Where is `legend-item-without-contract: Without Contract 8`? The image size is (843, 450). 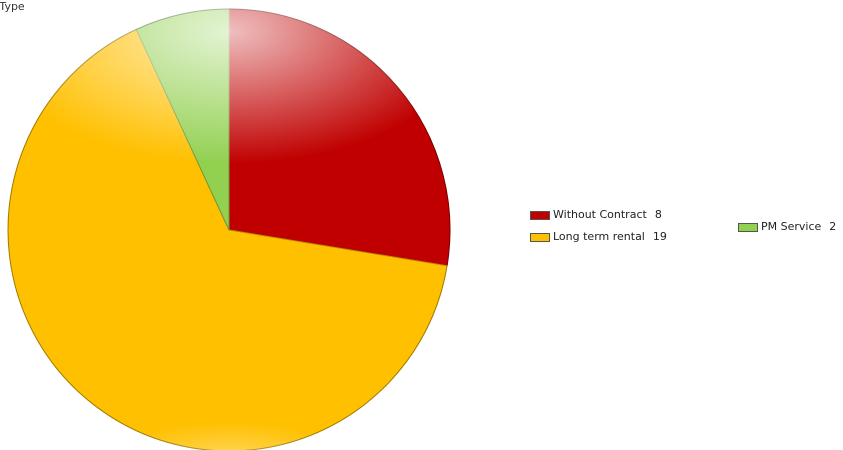 legend-item-without-contract: Without Contract 8 is located at coordinates (596, 215).